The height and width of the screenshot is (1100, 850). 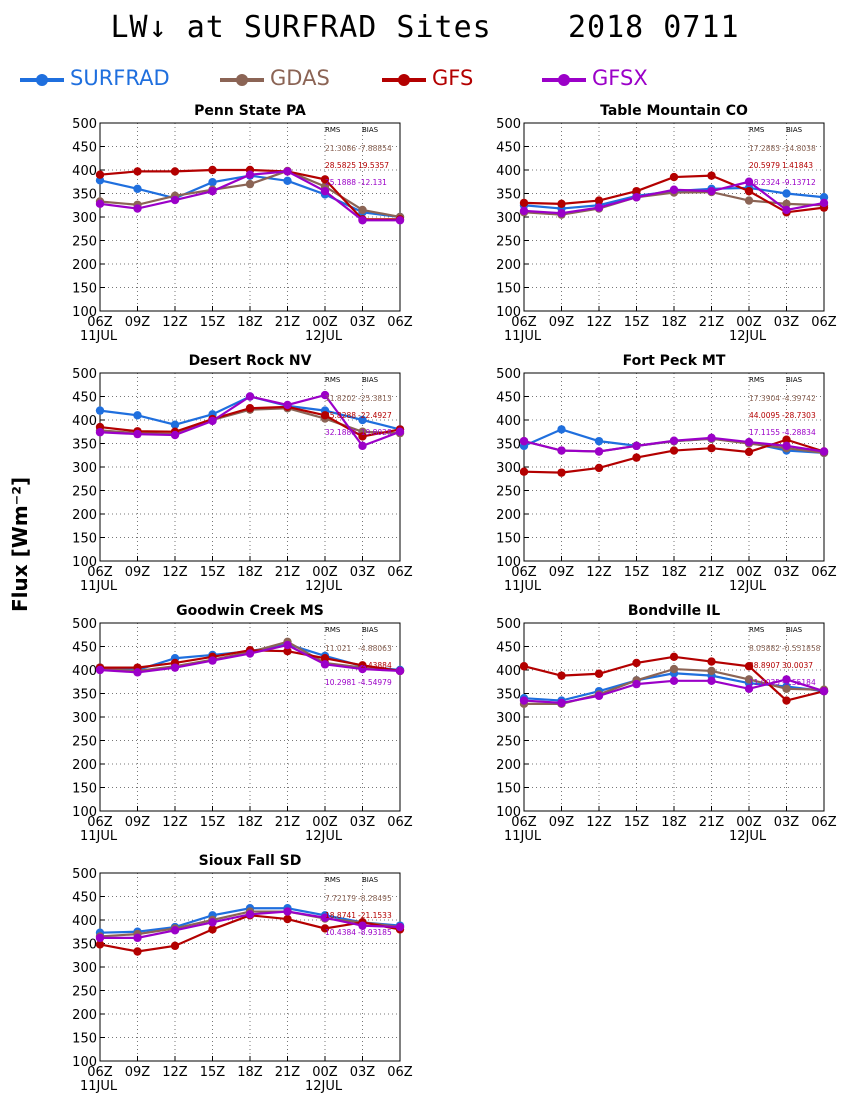 What do you see at coordinates (250, 611) in the screenshot?
I see `chart-title-goodwin-creek-ms: Goodwin Creek MS` at bounding box center [250, 611].